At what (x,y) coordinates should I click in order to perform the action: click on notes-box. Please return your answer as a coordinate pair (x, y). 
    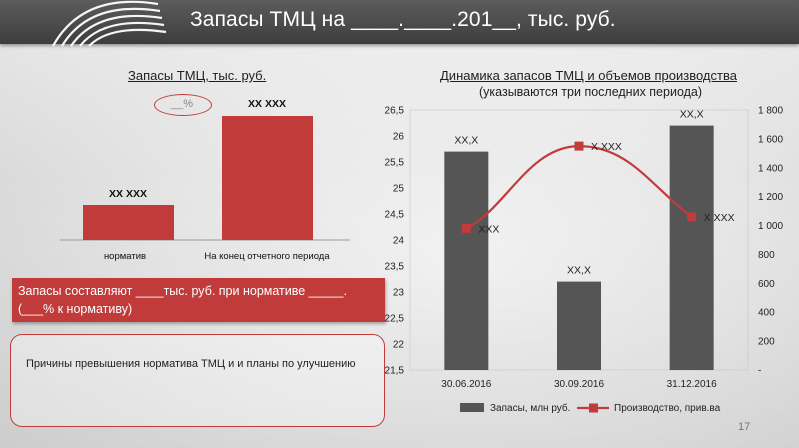
    Looking at the image, I should click on (197, 380).